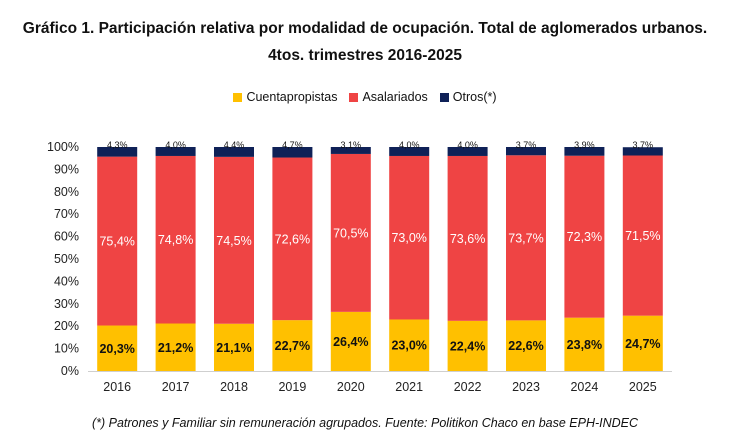 This screenshot has width=730, height=445. What do you see at coordinates (409, 387) in the screenshot?
I see `x-tick-label: 2021` at bounding box center [409, 387].